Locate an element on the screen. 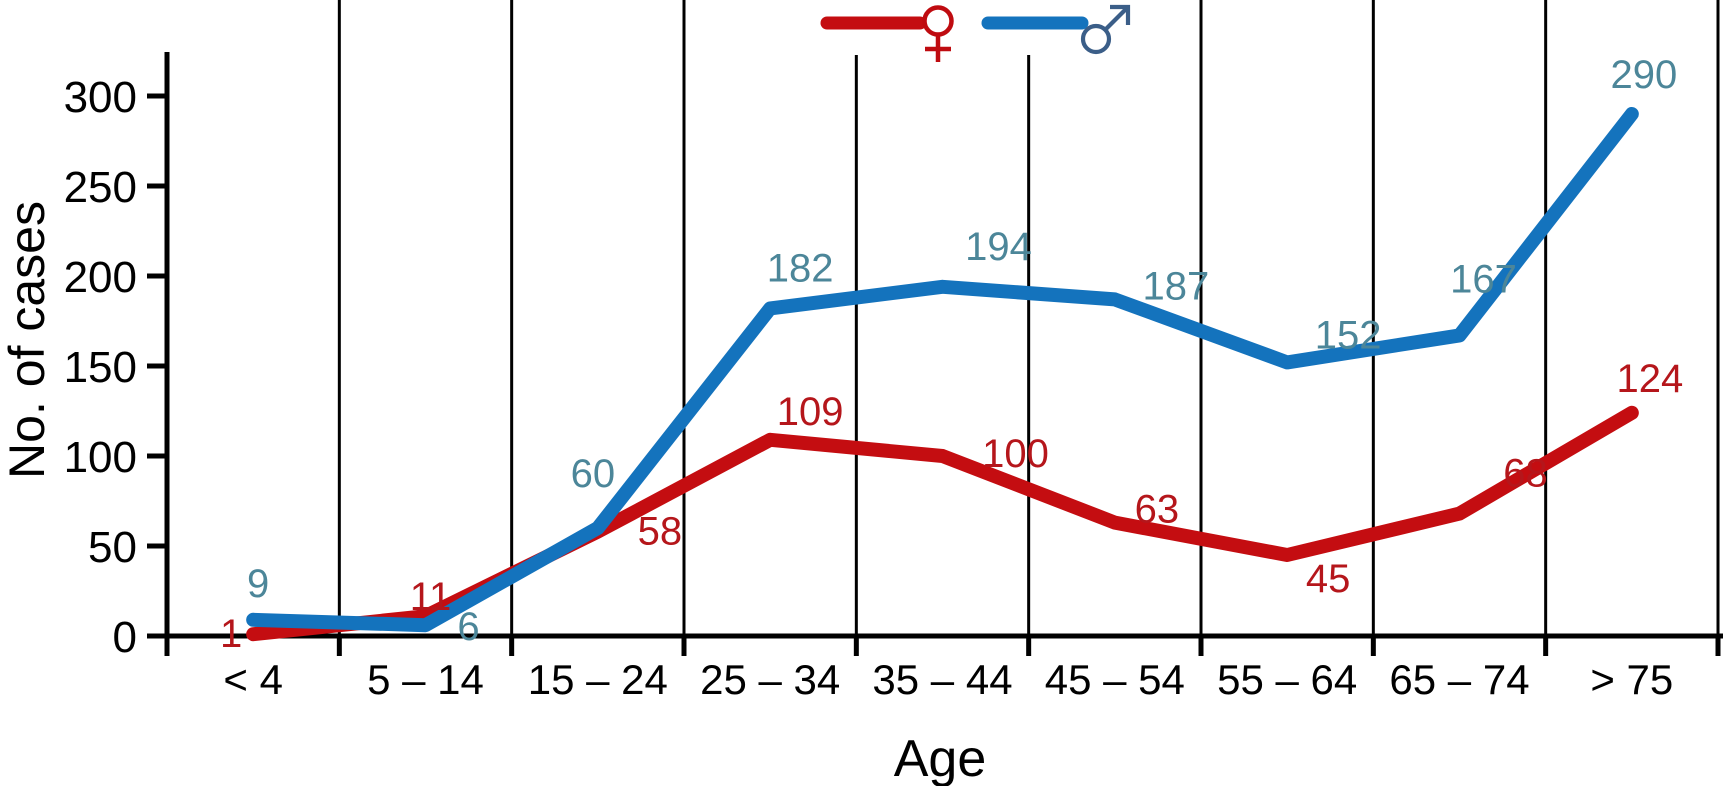  male-data-label: 167 is located at coordinates (1483, 279).